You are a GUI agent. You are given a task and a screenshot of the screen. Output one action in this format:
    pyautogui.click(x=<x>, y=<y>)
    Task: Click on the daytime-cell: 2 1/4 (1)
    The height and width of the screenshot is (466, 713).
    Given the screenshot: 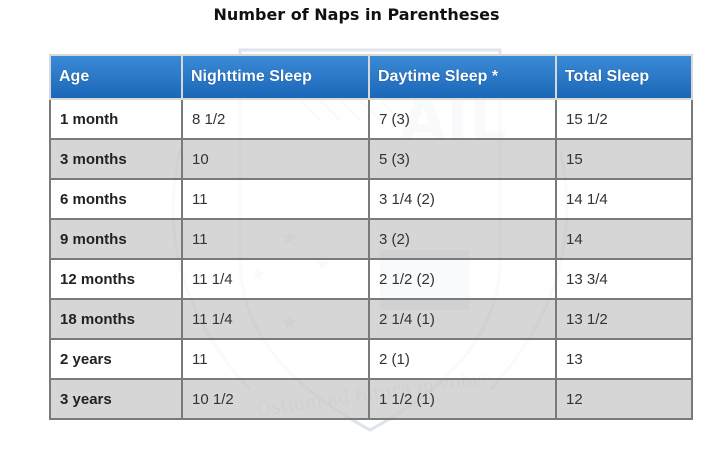 What is the action you would take?
    pyautogui.click(x=462, y=319)
    